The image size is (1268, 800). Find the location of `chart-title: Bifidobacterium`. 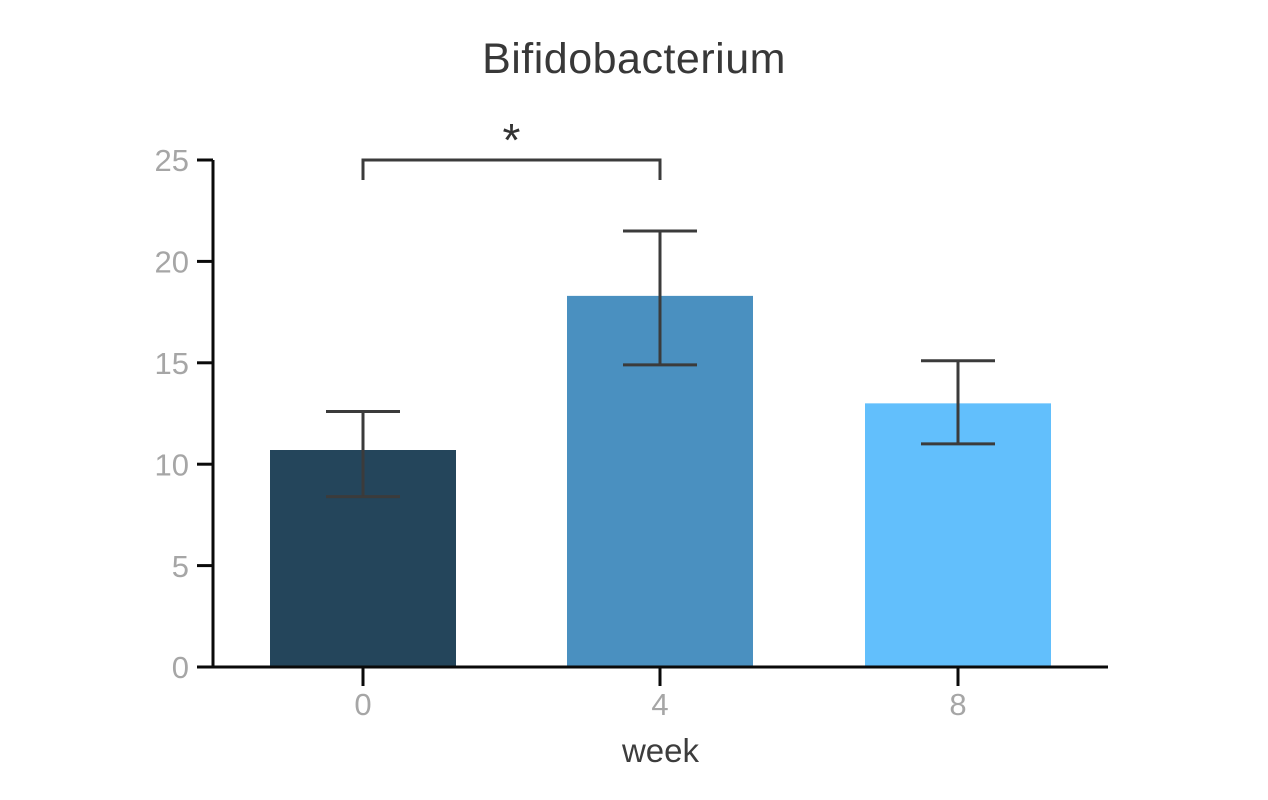

chart-title: Bifidobacterium is located at coordinates (634, 59).